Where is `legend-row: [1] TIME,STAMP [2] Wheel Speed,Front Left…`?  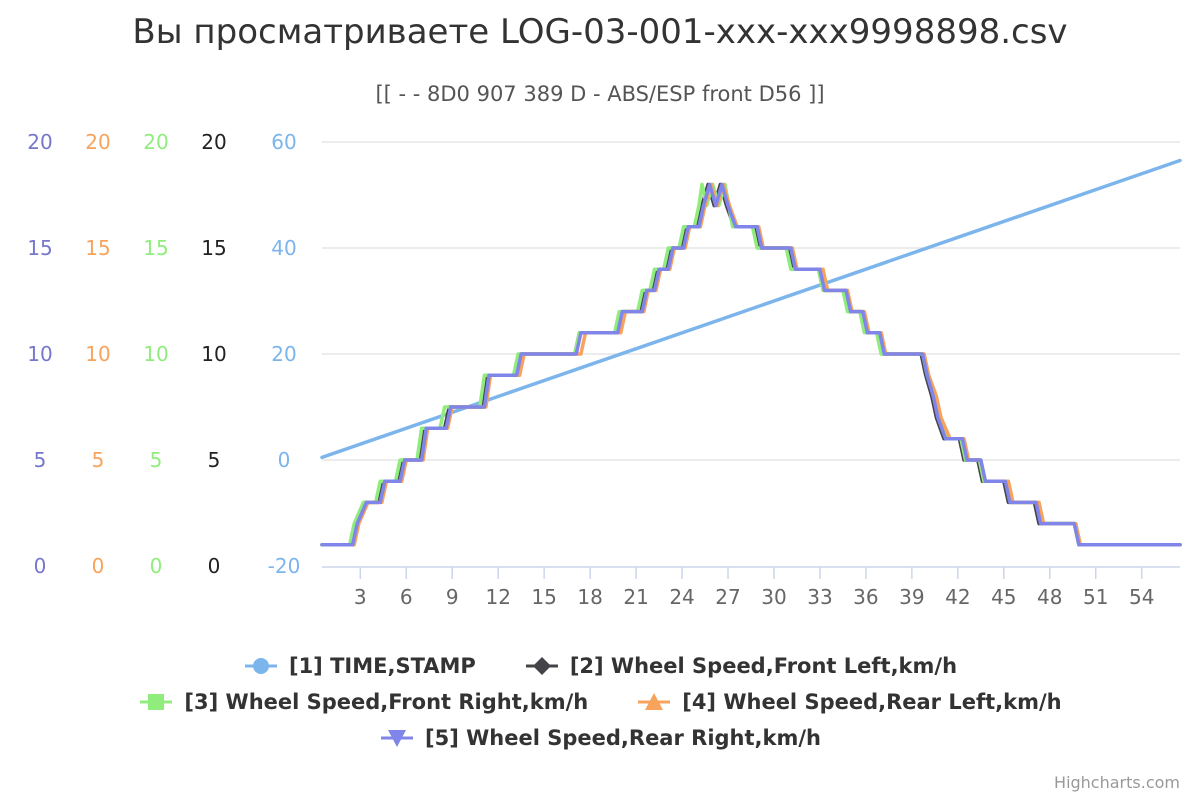
legend-row: [1] TIME,STAMP [2] Wheel Speed,Front Left… is located at coordinates (600, 666).